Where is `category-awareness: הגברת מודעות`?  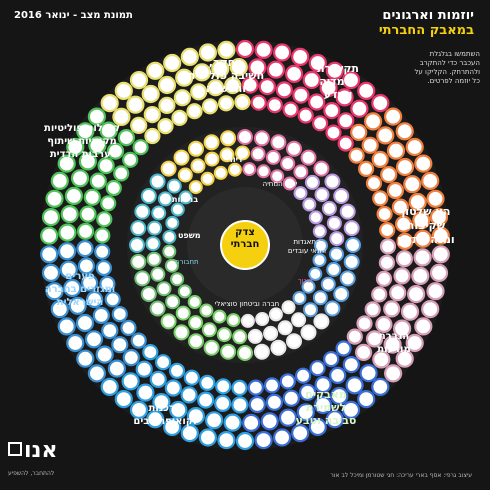
category-awareness: הגברת מודעות is located at coordinates (394, 343).